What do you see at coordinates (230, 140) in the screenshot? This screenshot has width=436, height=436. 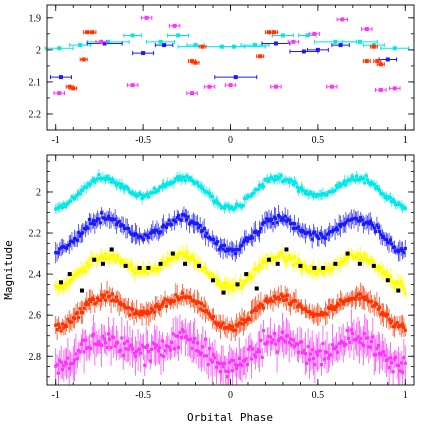 I see `x-tick-label: 0` at bounding box center [230, 140].